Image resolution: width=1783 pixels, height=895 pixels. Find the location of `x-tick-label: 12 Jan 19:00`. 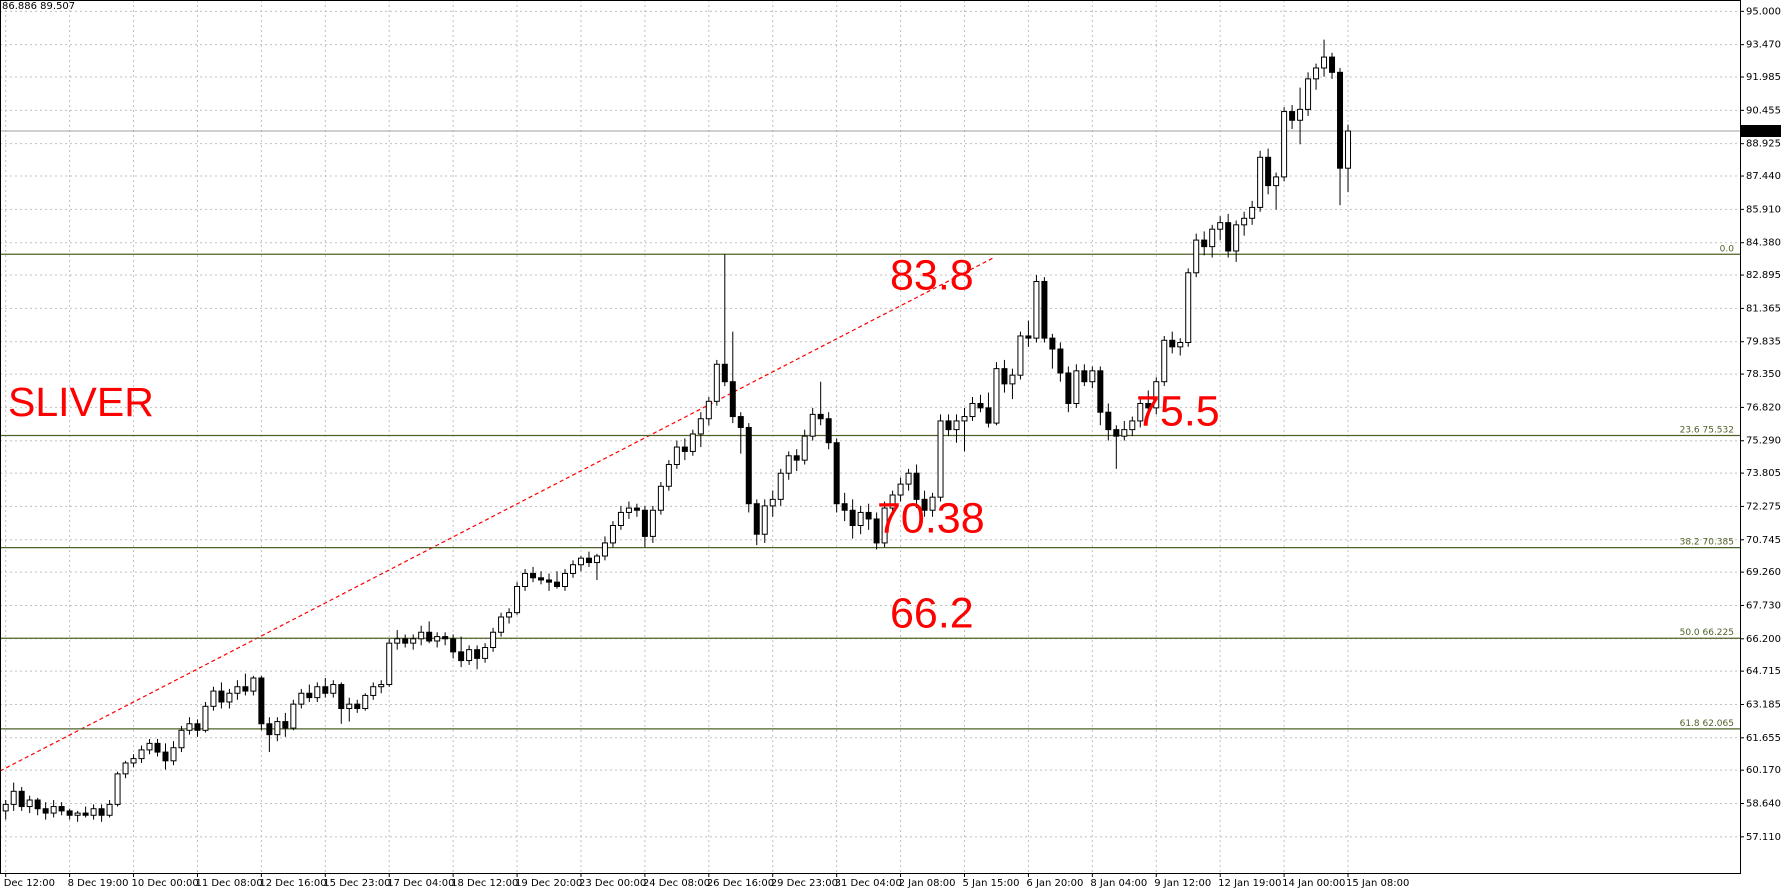

x-tick-label: 12 Jan 19:00 is located at coordinates (1249, 883).